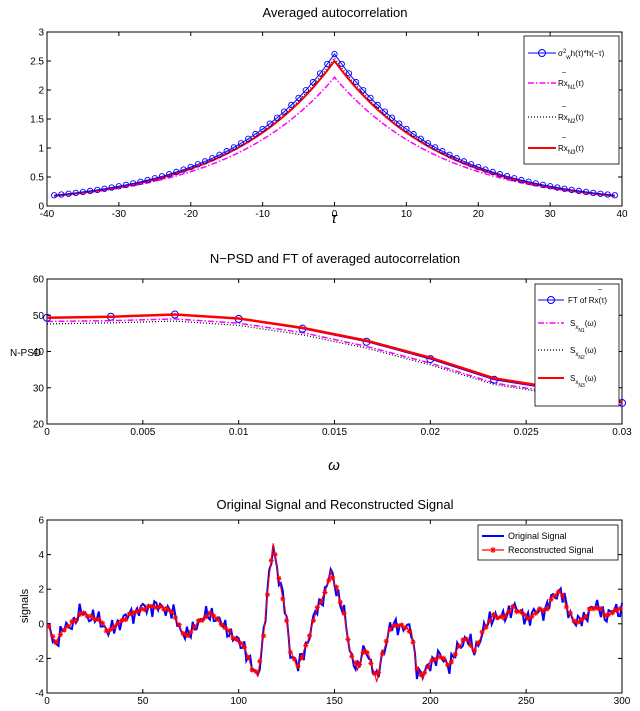 The image size is (640, 711). Describe the element at coordinates (581, 55) in the screenshot. I see `legend-label: σ2wh(τ)*h(−τ)` at that location.